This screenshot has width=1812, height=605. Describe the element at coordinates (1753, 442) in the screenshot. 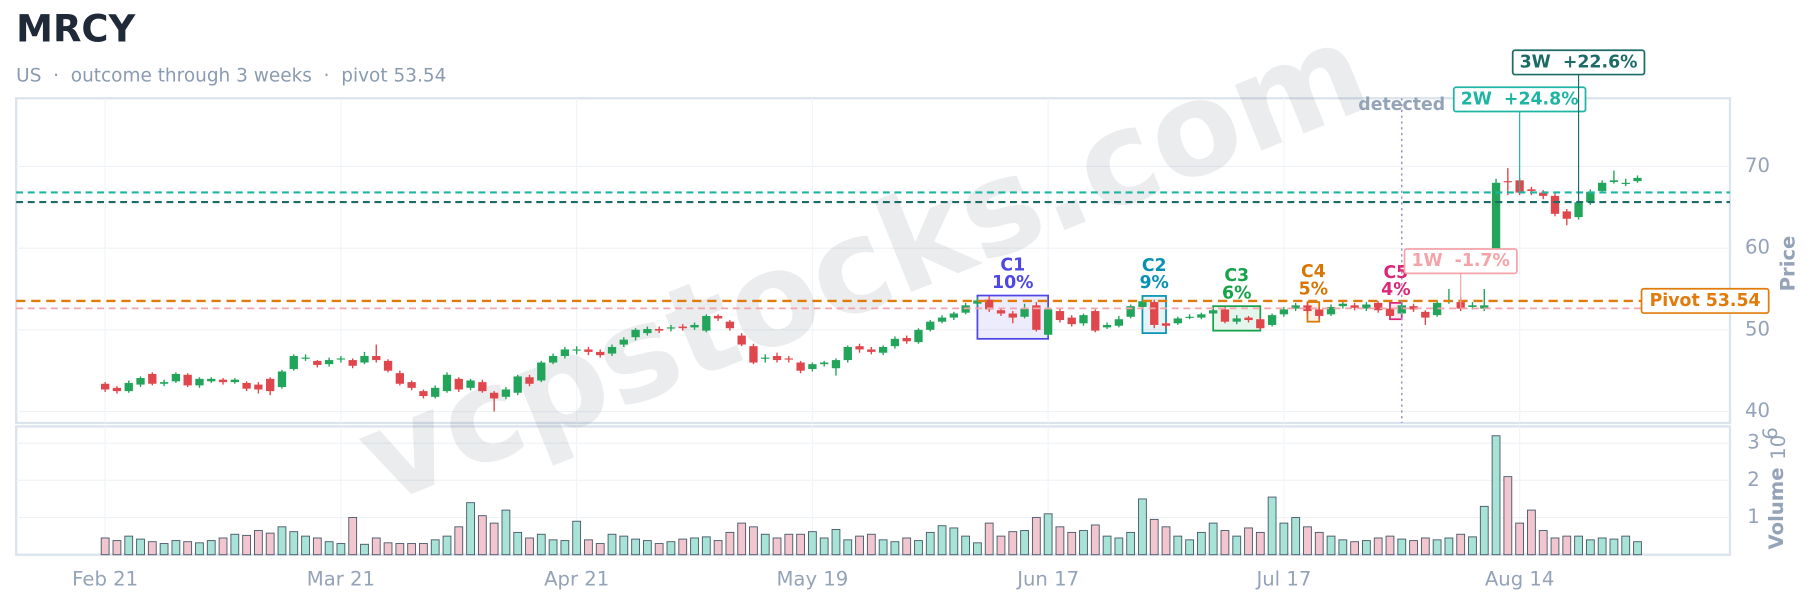

I see `y2-tick-label: 3` at that location.